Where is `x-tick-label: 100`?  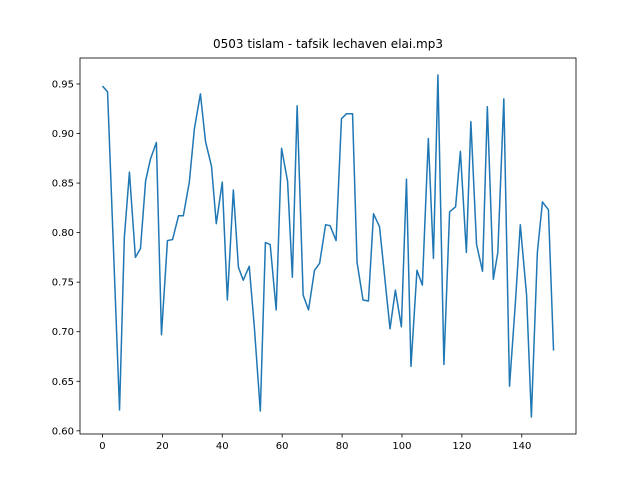
x-tick-label: 100 is located at coordinates (401, 446).